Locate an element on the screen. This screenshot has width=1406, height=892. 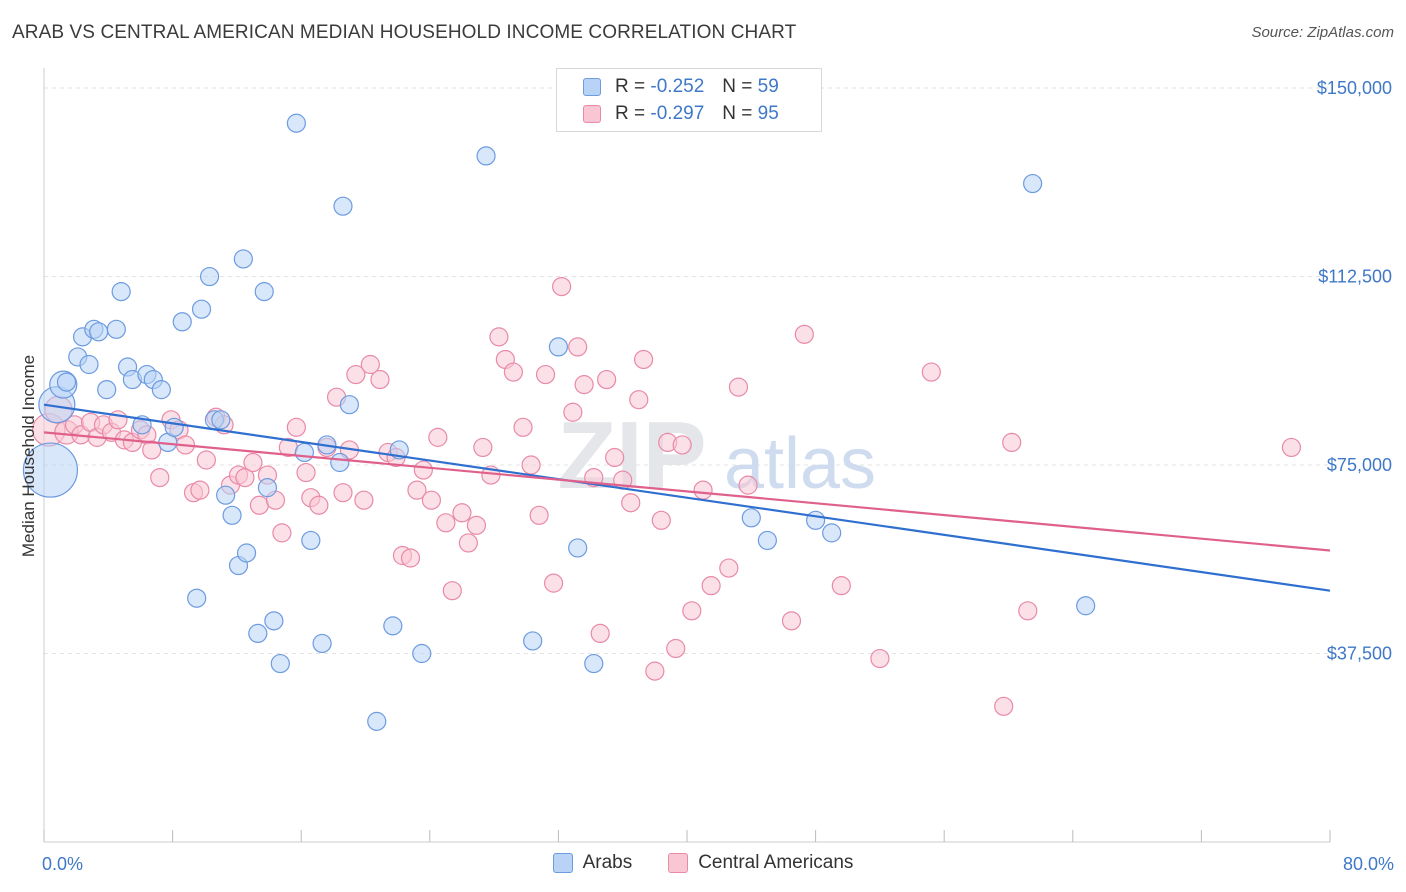
legend-label-central-americans: Central Americans is located at coordinates (776, 862).